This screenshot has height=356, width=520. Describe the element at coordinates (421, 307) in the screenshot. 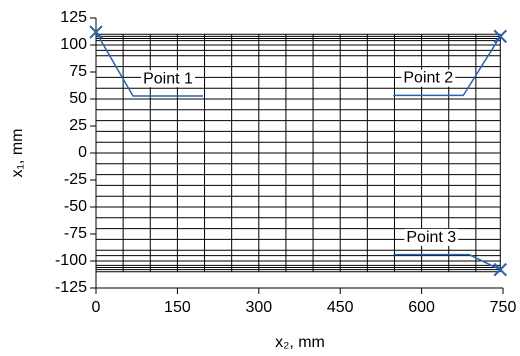

I see `x-tick-label: 600` at that location.